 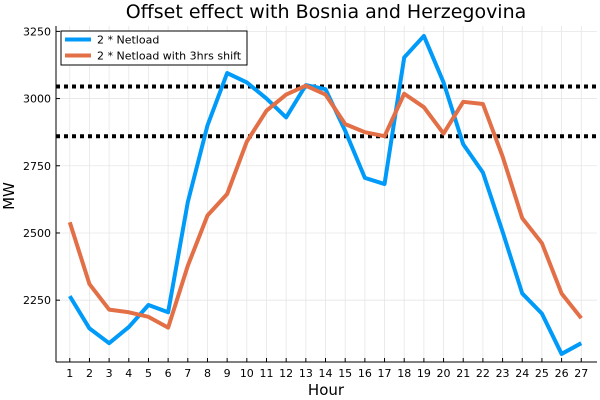 I want to click on x-tick-label: 8, so click(x=207, y=373).